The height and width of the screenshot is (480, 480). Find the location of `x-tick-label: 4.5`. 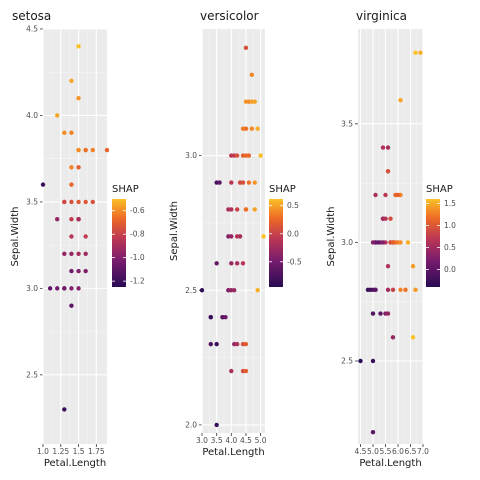

x-tick-label: 4.5 is located at coordinates (361, 451).